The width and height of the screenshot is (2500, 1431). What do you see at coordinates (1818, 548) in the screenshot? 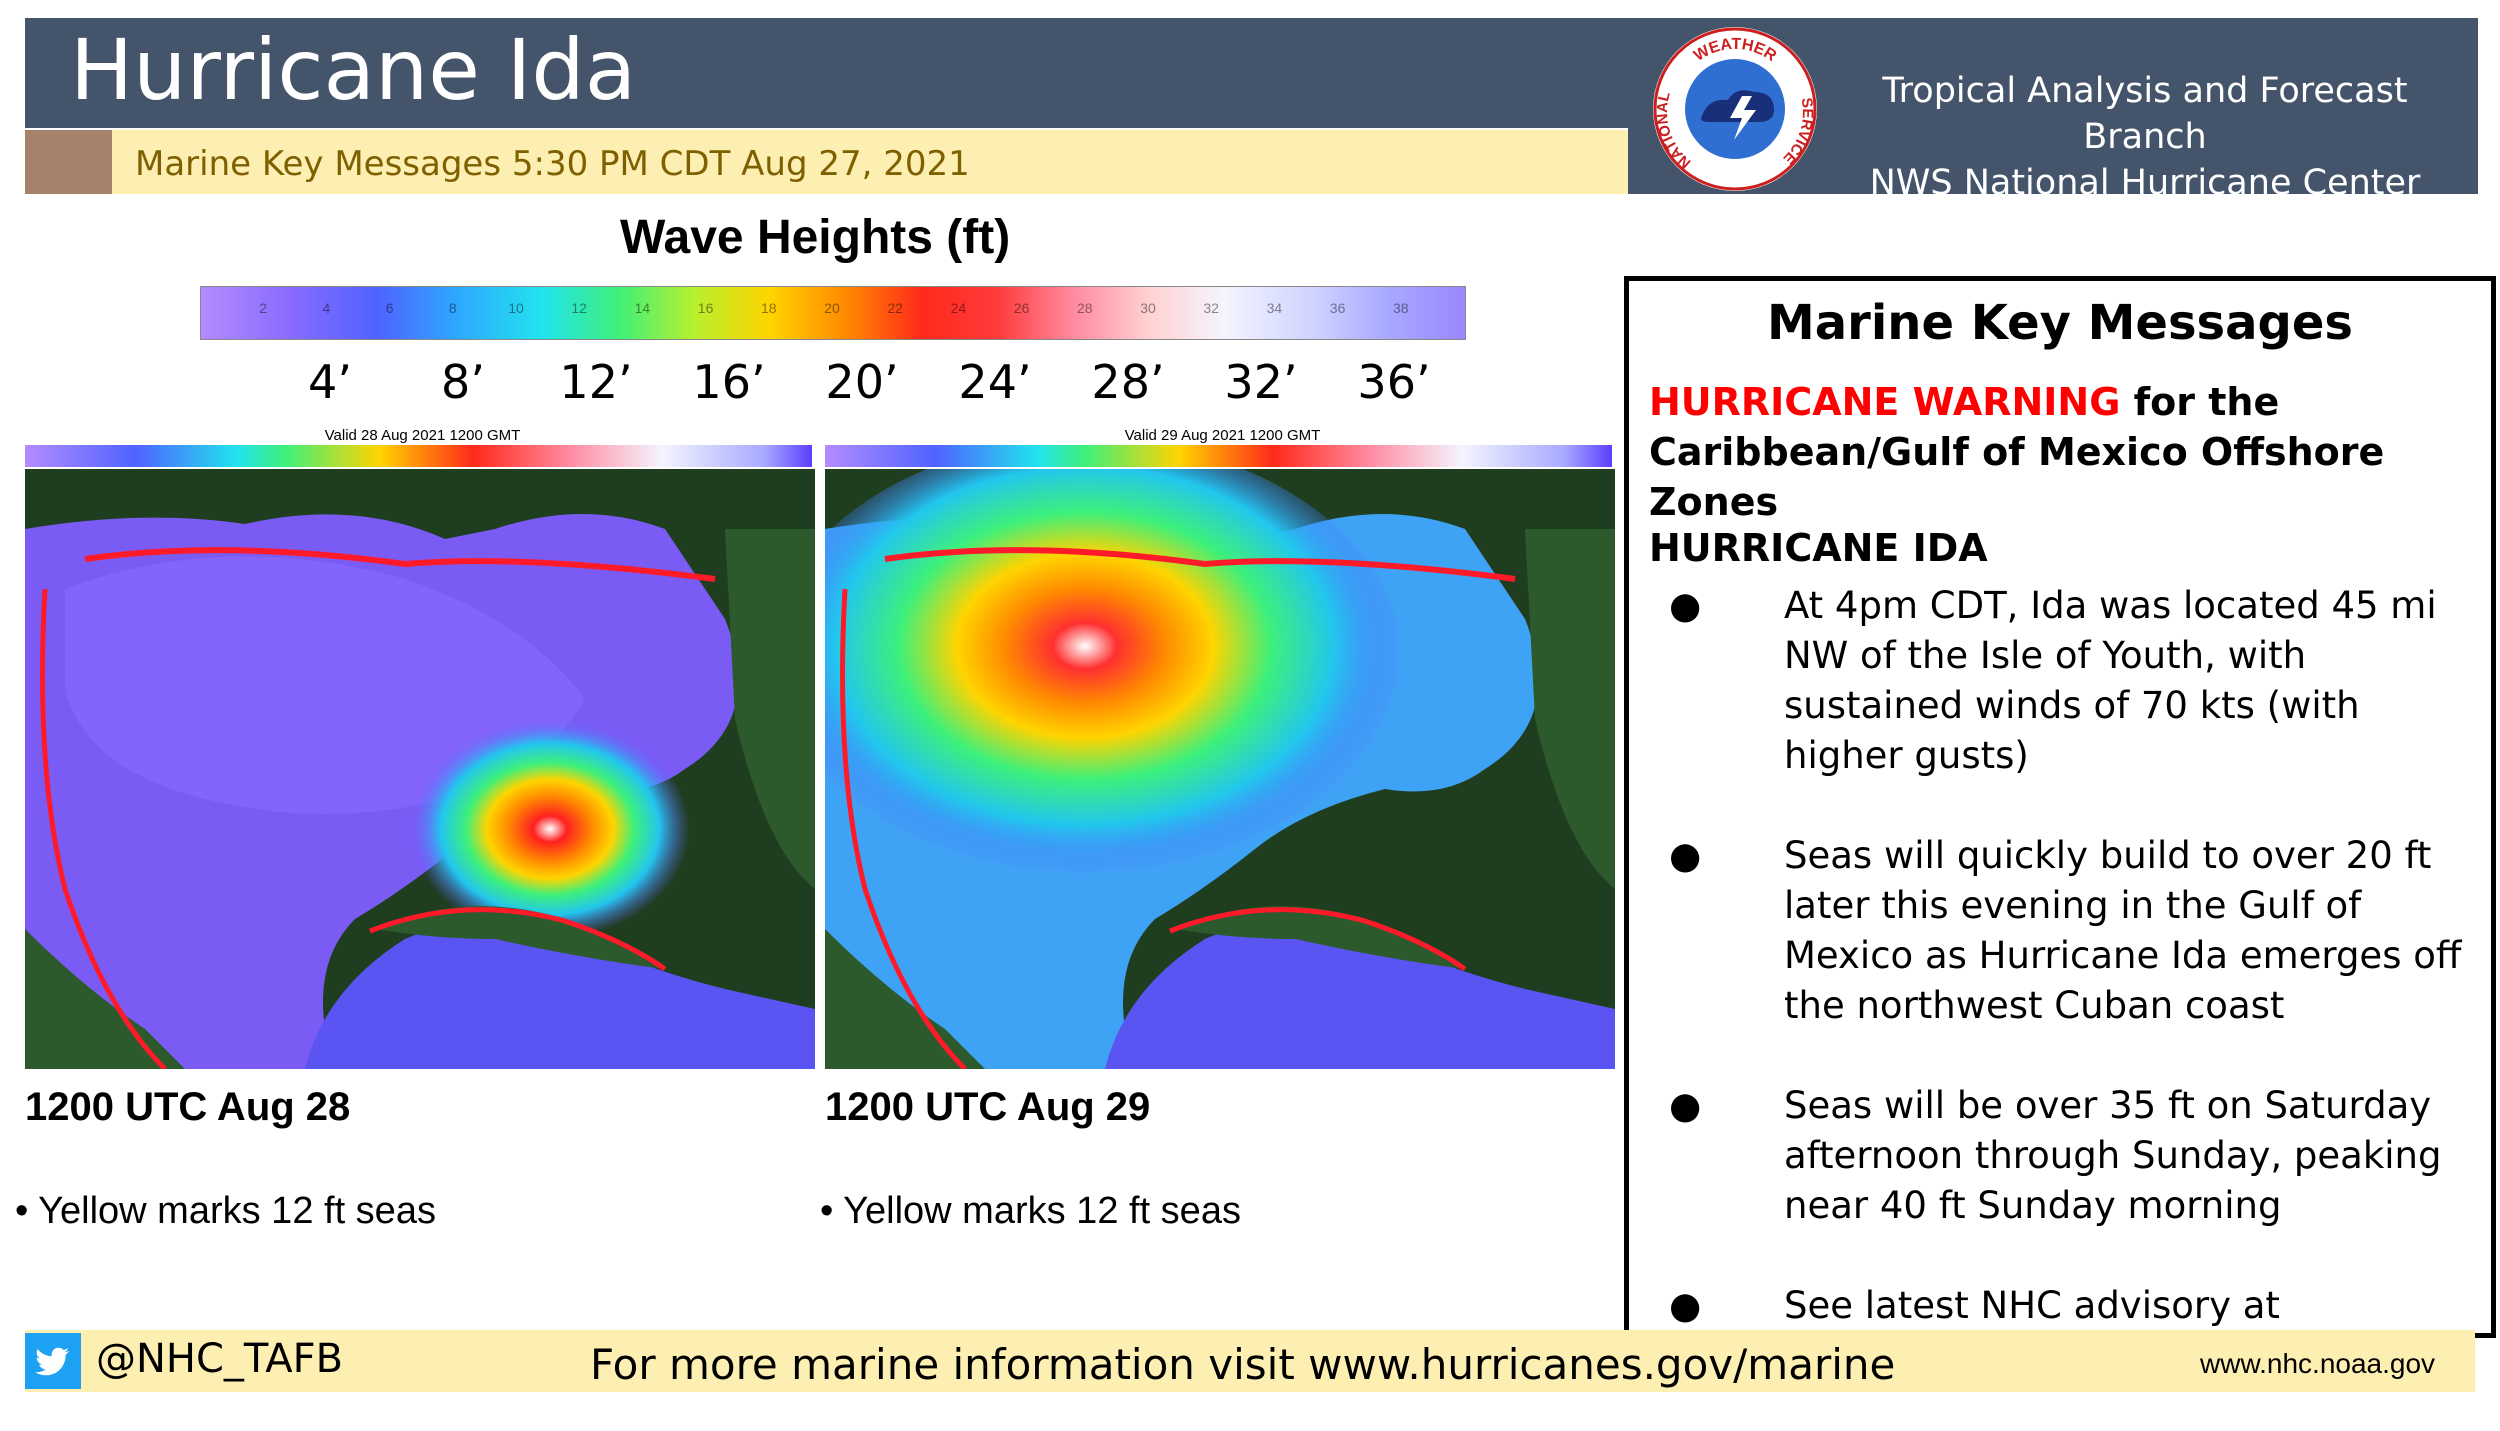
I see `storm-name: HURRICANE IDA` at bounding box center [1818, 548].